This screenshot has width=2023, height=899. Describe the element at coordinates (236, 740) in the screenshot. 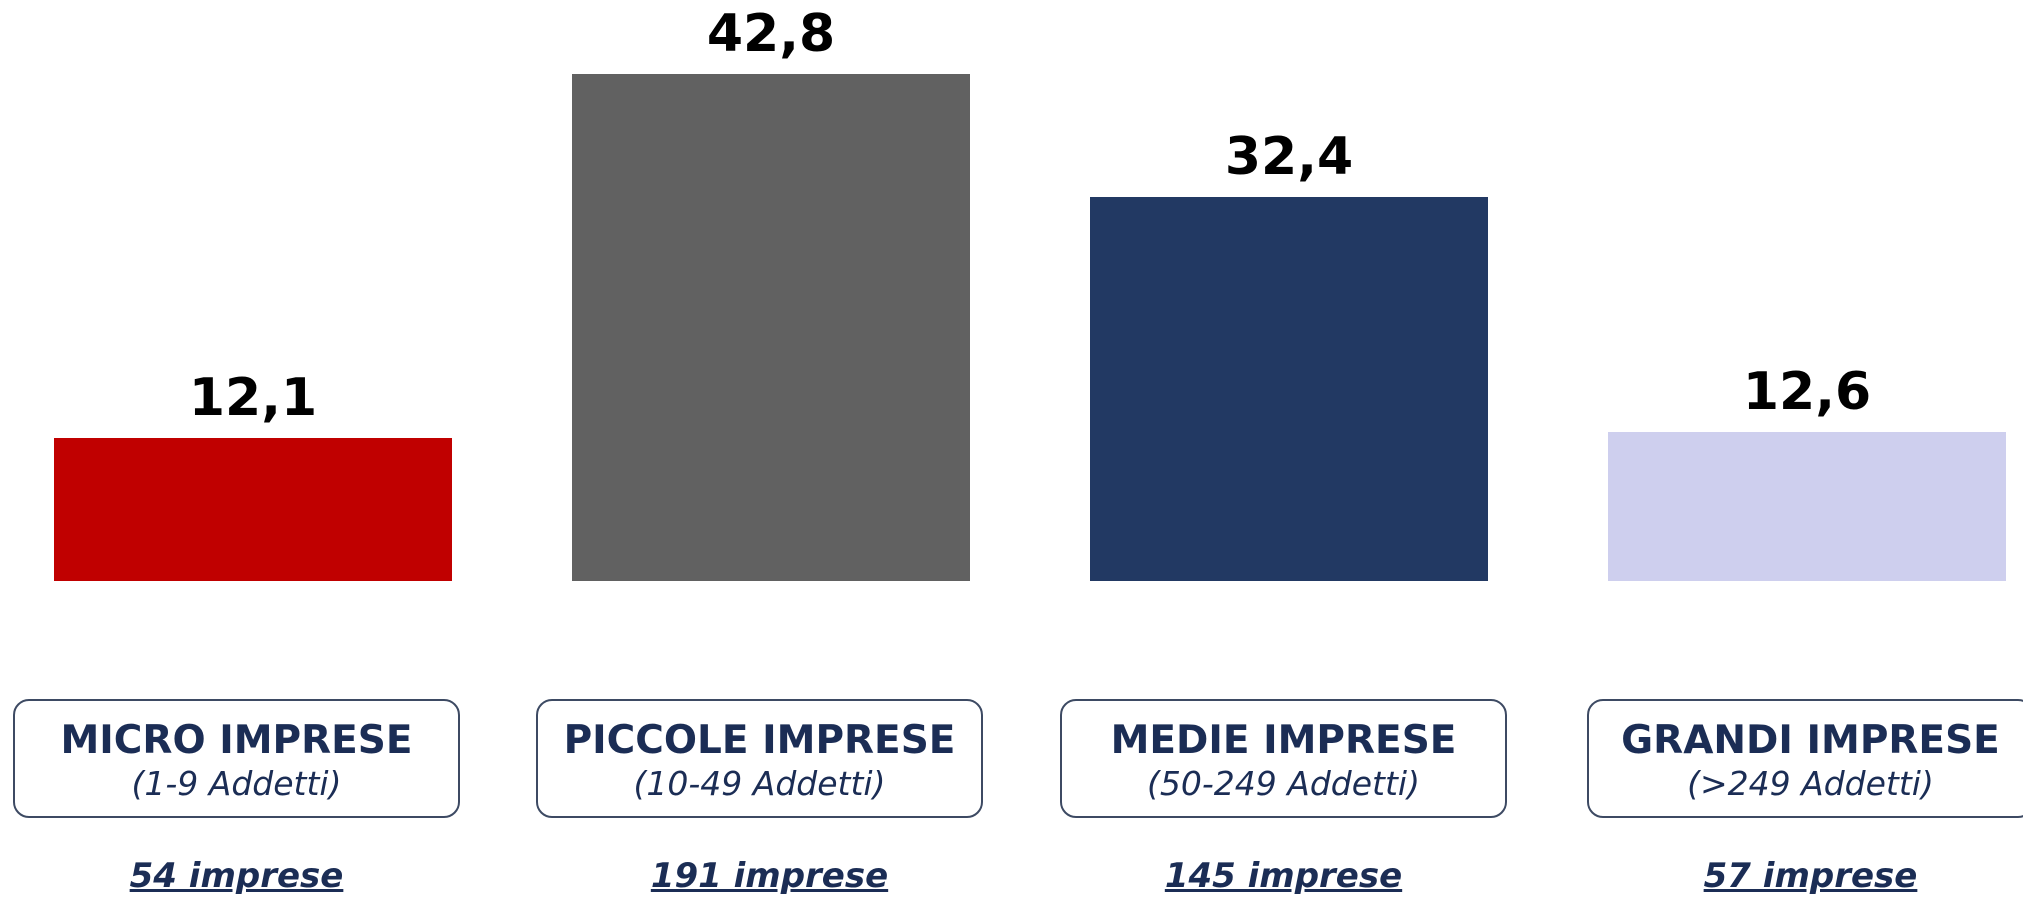

I see `category-name: MICRO IMPRESE` at that location.